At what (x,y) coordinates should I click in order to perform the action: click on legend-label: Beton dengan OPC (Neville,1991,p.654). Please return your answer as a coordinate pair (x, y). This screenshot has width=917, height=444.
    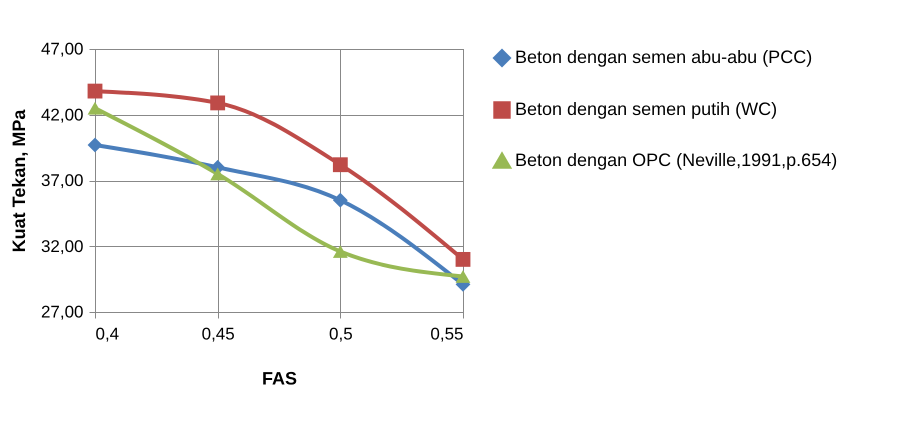
    Looking at the image, I should click on (676, 160).